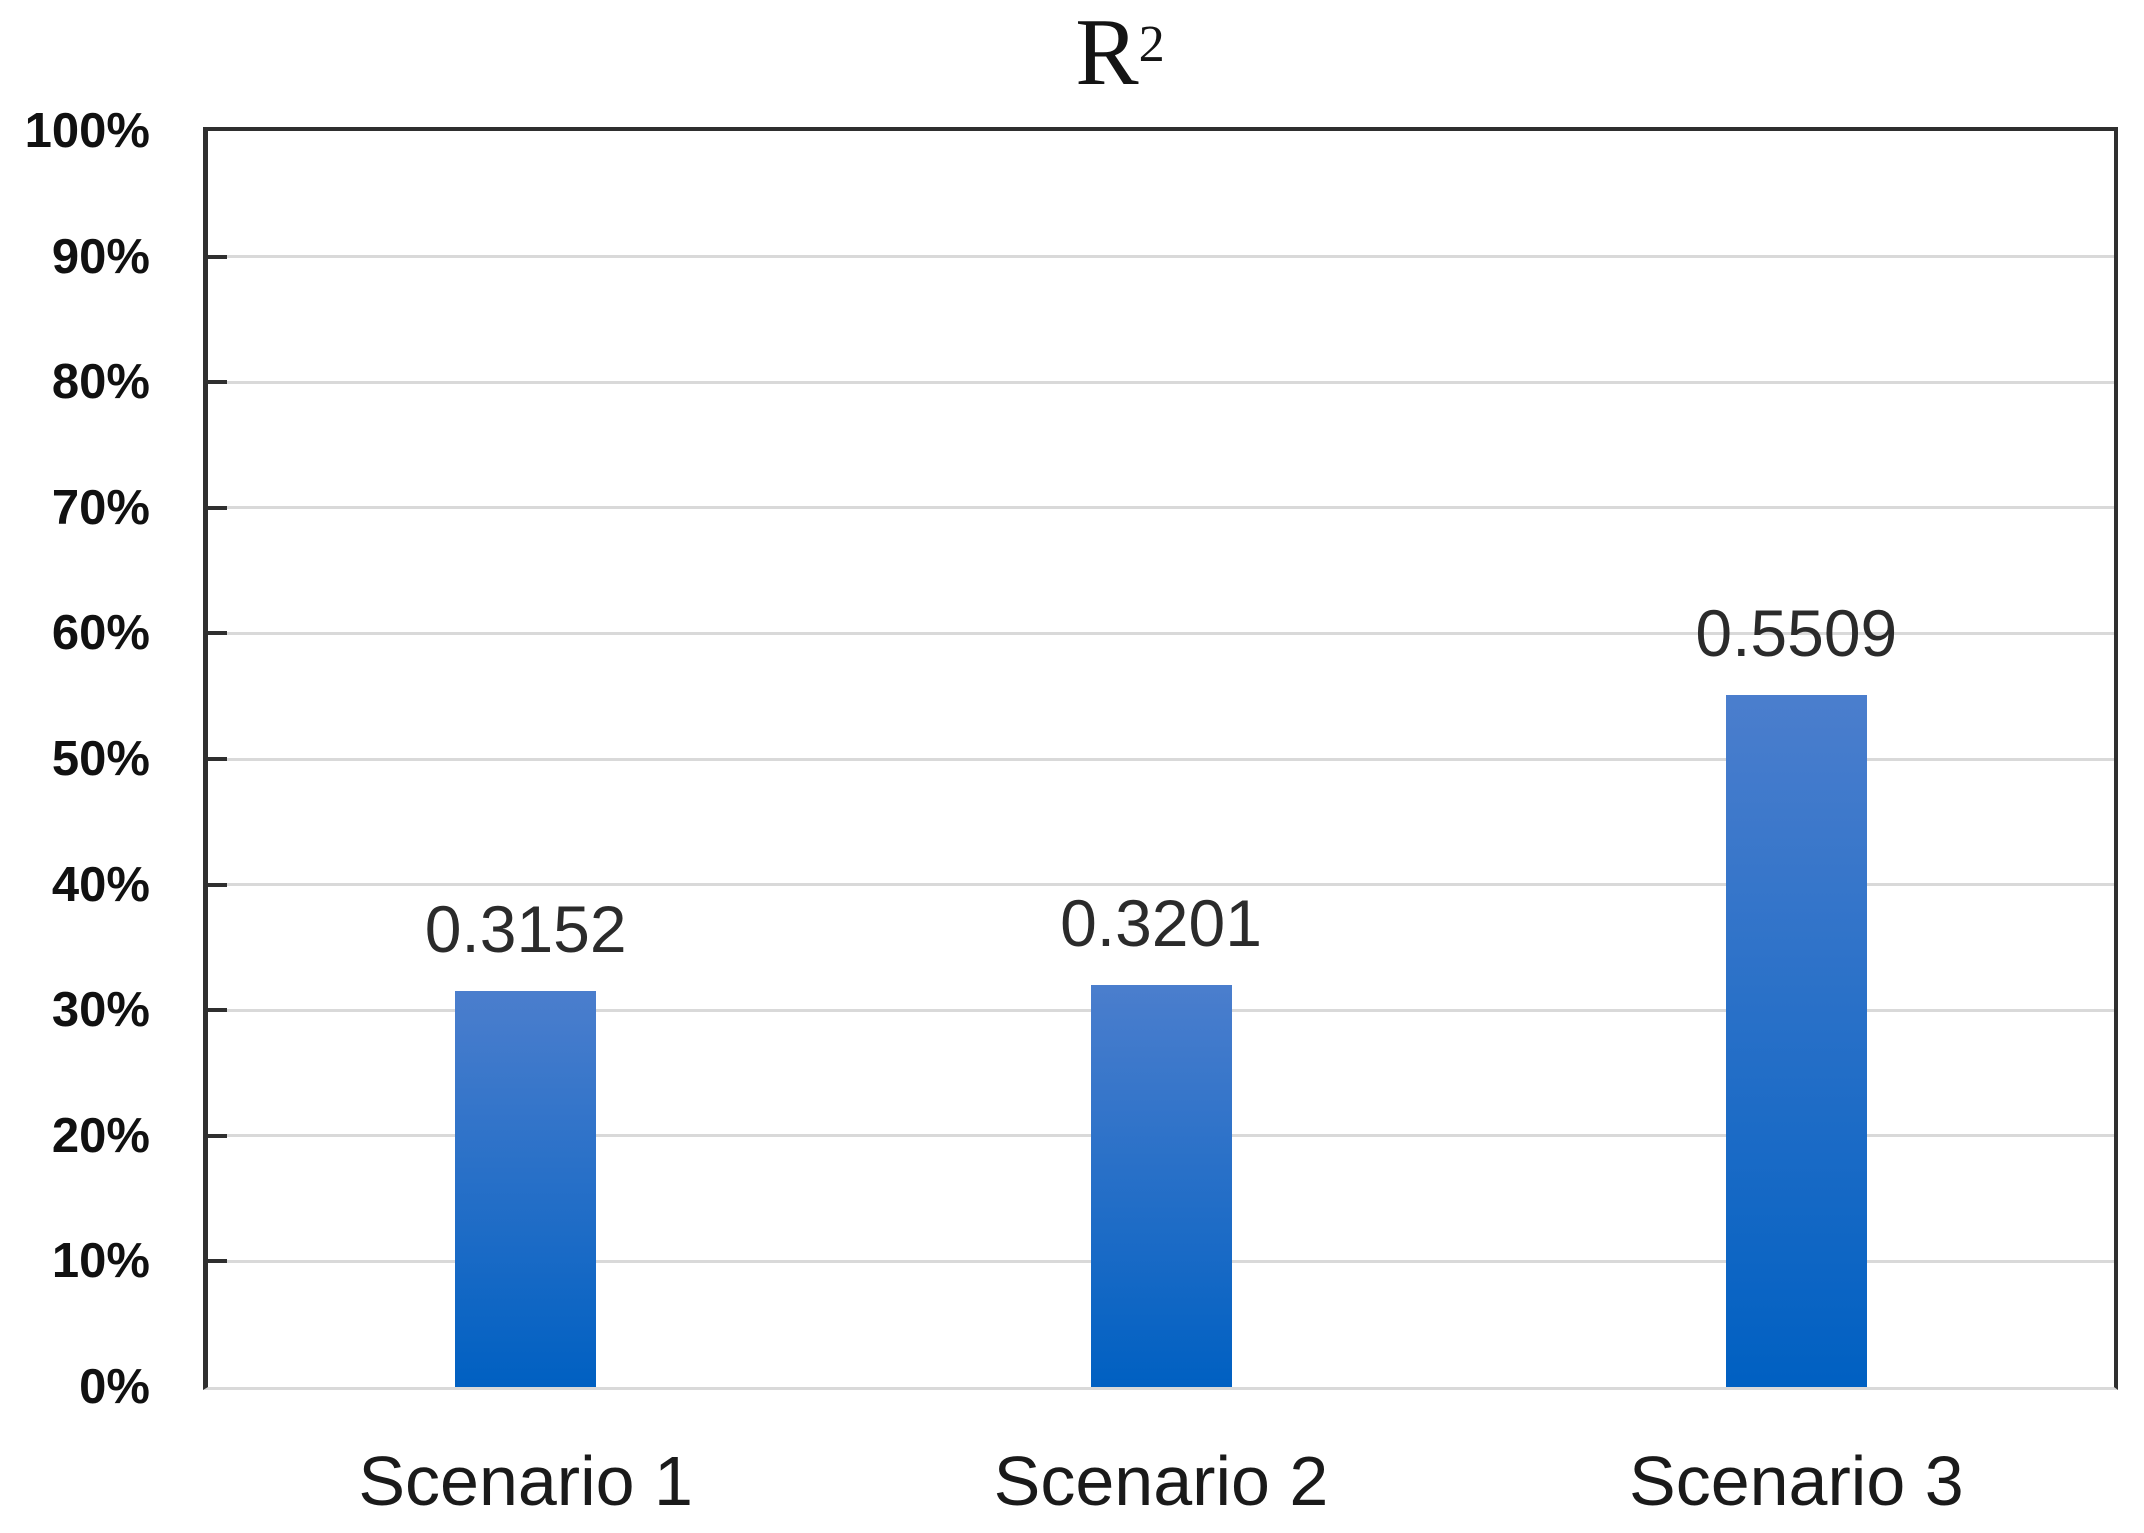  What do you see at coordinates (100, 1135) in the screenshot?
I see `y-axis-label-20: 20%` at bounding box center [100, 1135].